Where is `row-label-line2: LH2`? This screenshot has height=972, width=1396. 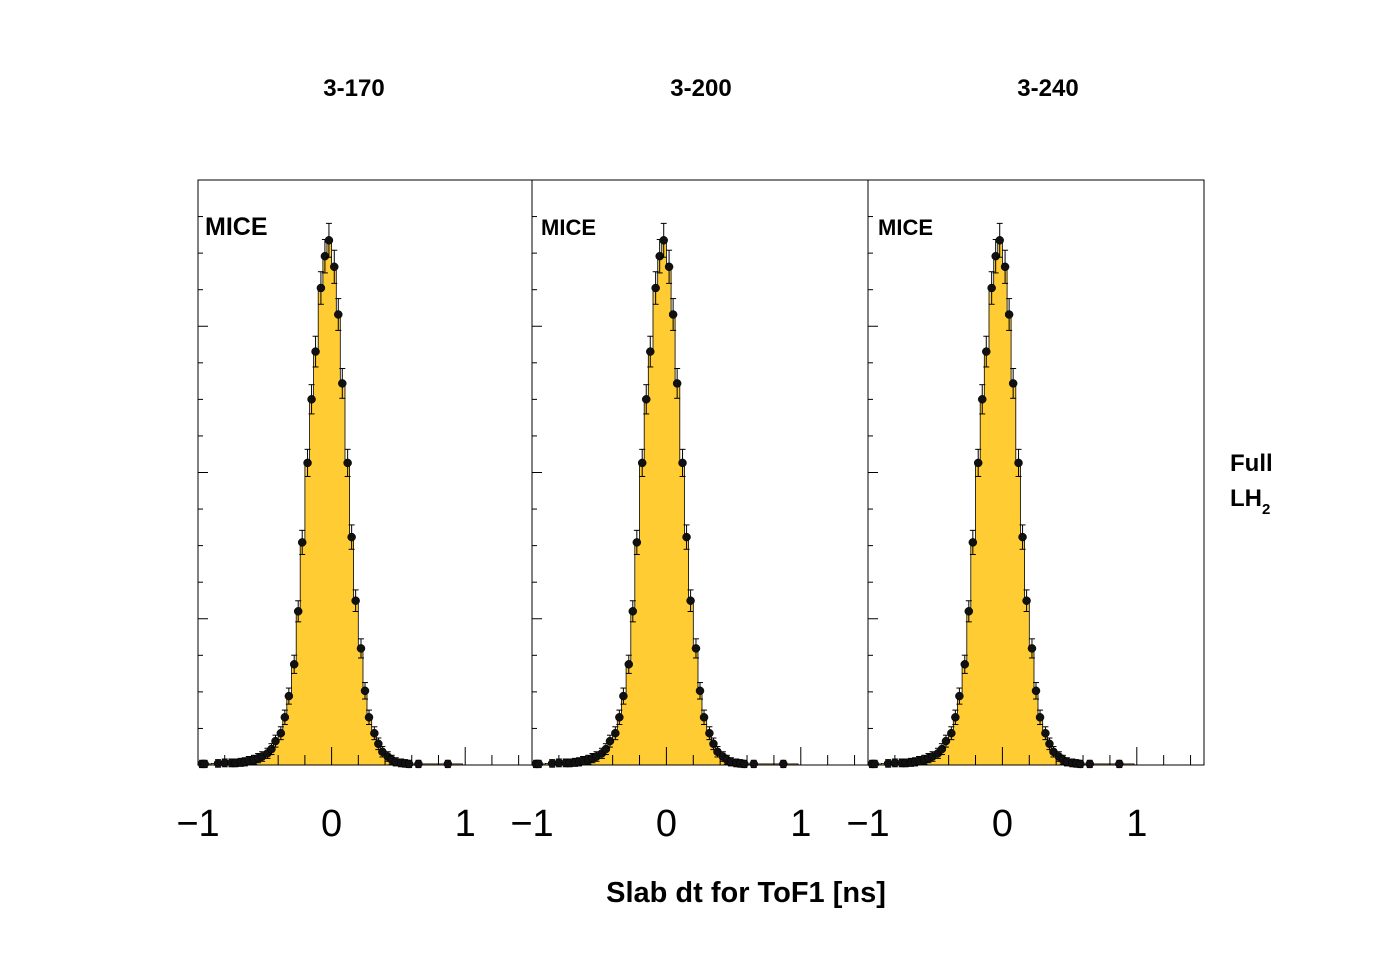 row-label-line2: LH2 is located at coordinates (1250, 501).